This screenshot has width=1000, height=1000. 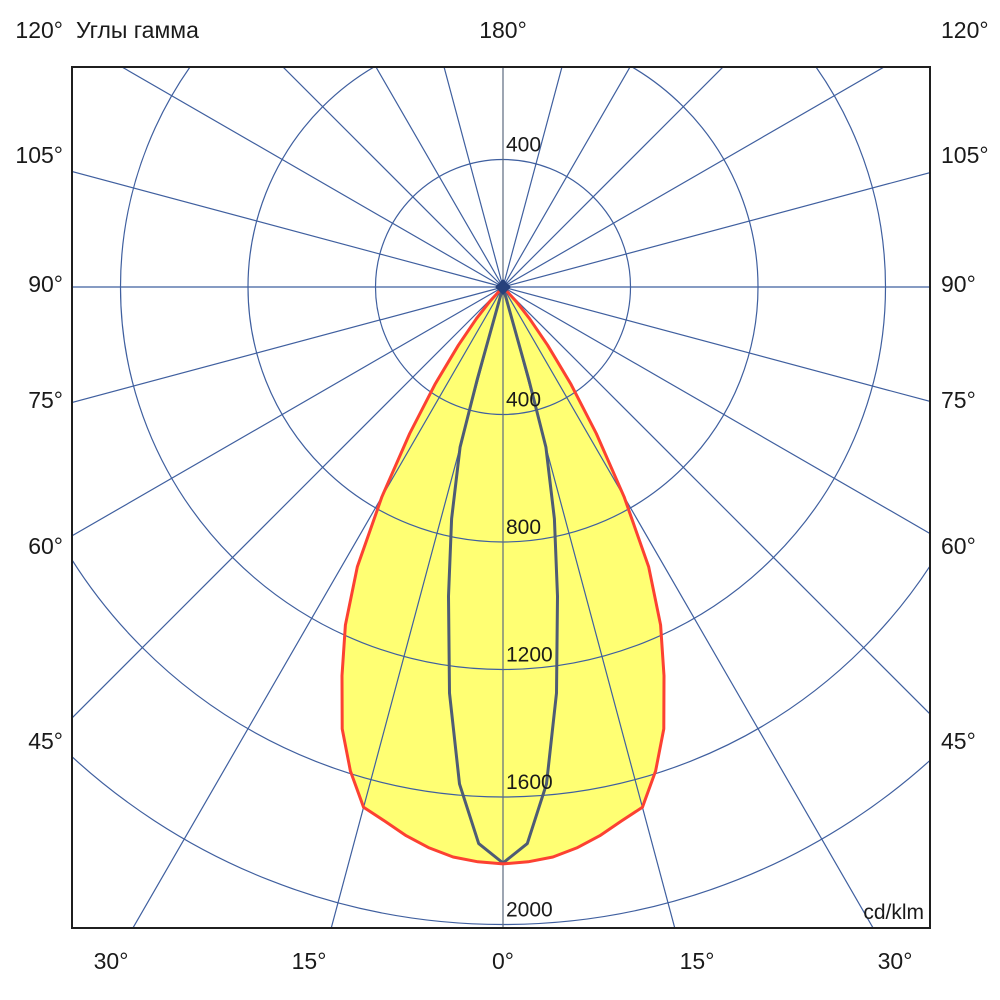 I want to click on gamma-angle-label-right-105: 105°, so click(x=965, y=155).